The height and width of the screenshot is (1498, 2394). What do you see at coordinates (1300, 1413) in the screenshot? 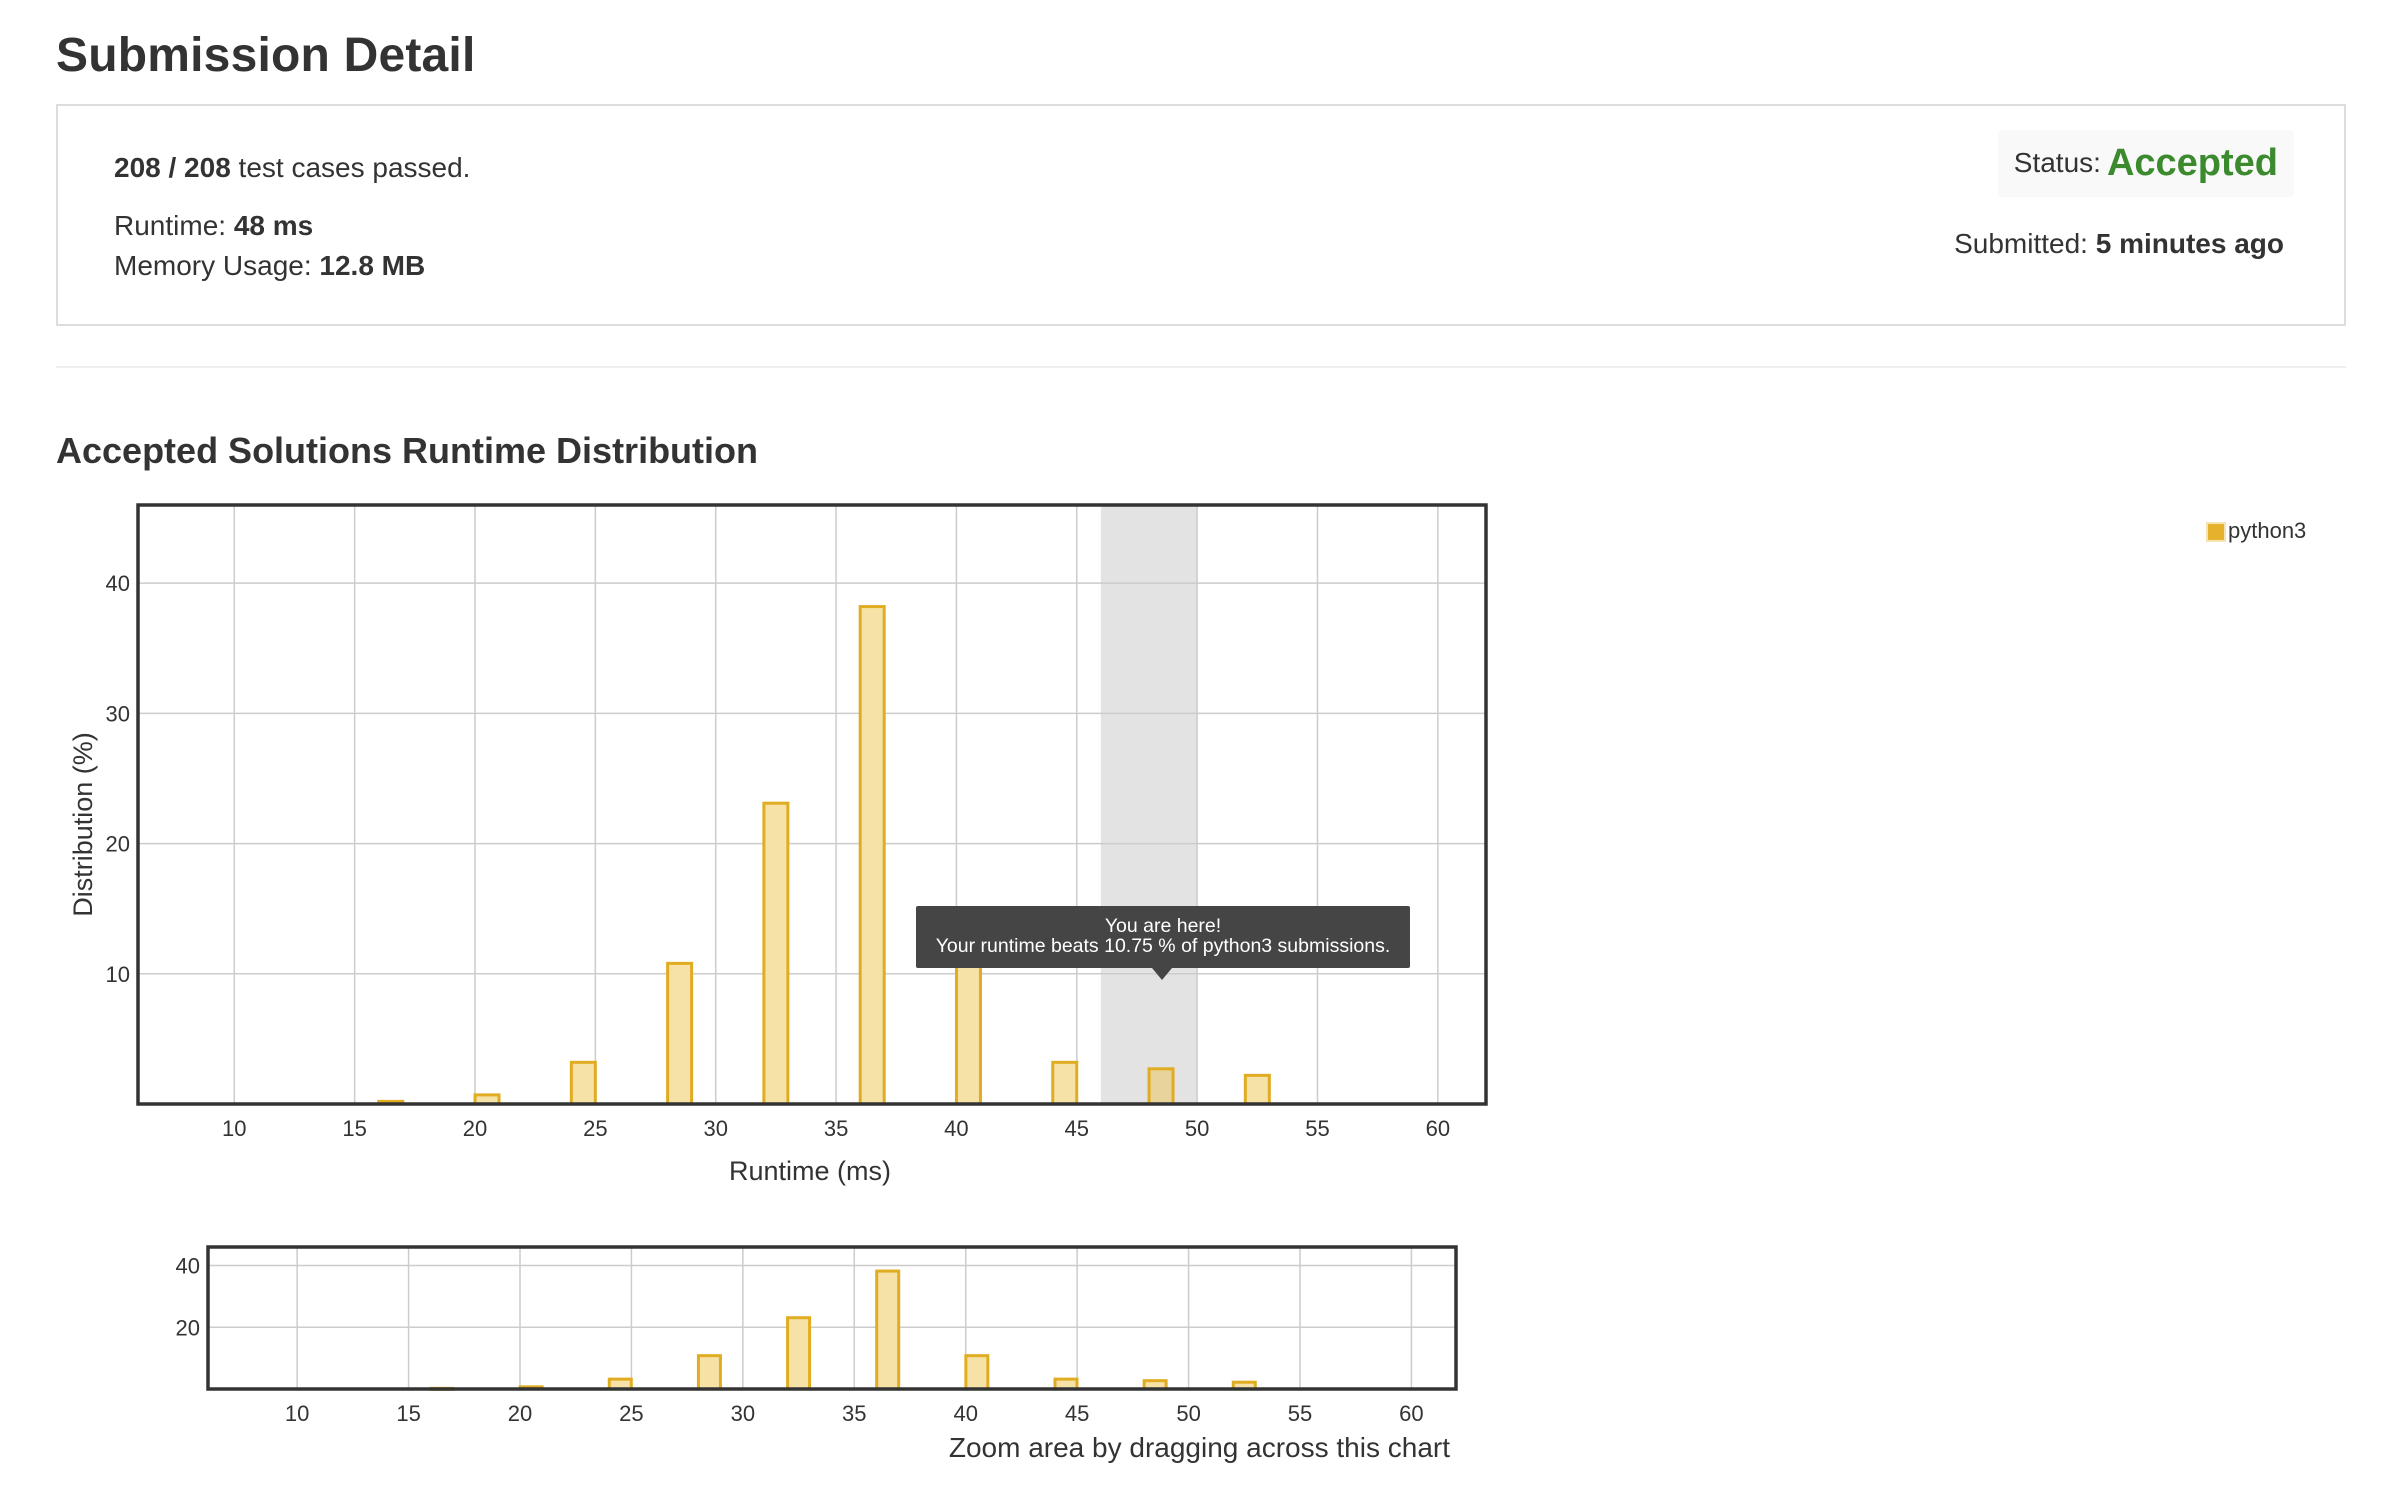
I see `navigator-x-tick-label: 55` at bounding box center [1300, 1413].